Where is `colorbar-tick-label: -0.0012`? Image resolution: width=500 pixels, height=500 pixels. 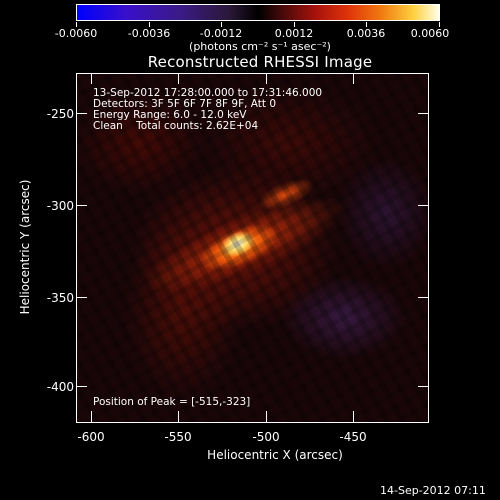
colorbar-tick-label: -0.0012 is located at coordinates (221, 33).